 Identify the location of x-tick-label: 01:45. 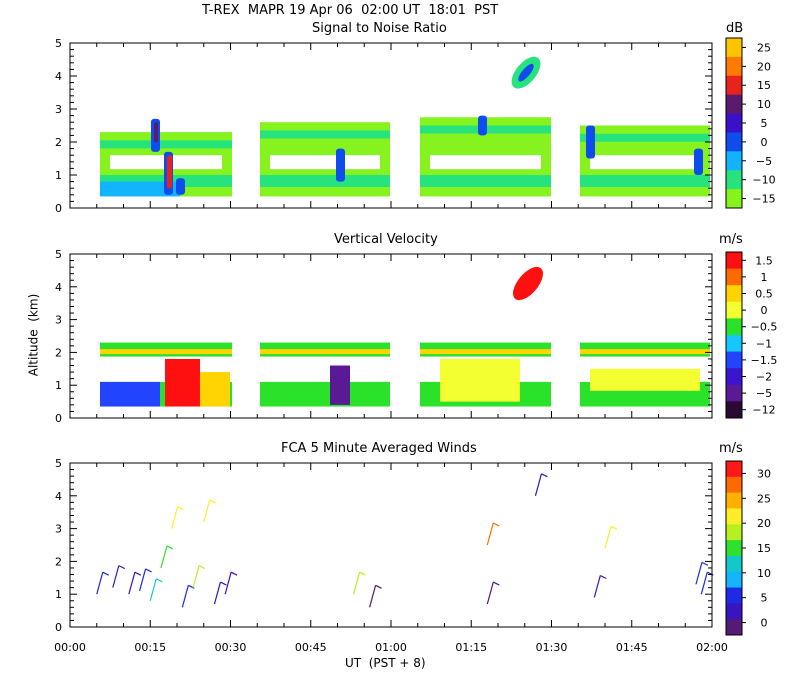
(632, 647).